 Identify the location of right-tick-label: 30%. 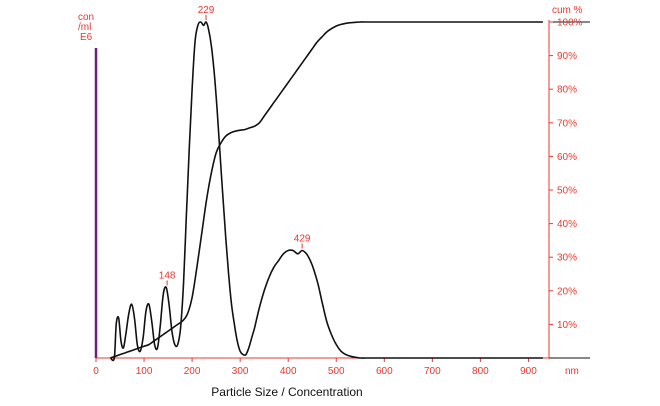
(567, 258).